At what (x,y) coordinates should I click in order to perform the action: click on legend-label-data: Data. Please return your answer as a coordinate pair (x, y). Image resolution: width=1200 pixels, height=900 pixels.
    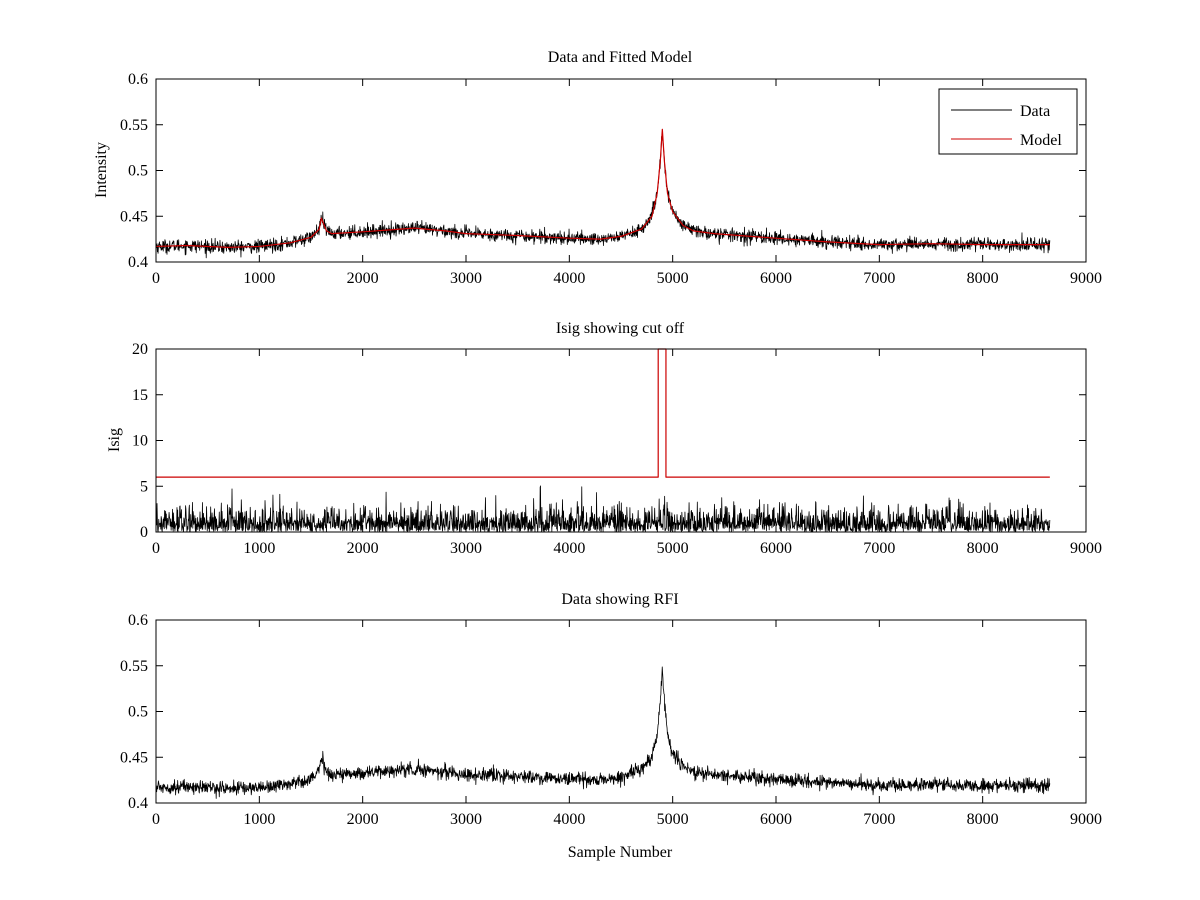
    Looking at the image, I should click on (1035, 111).